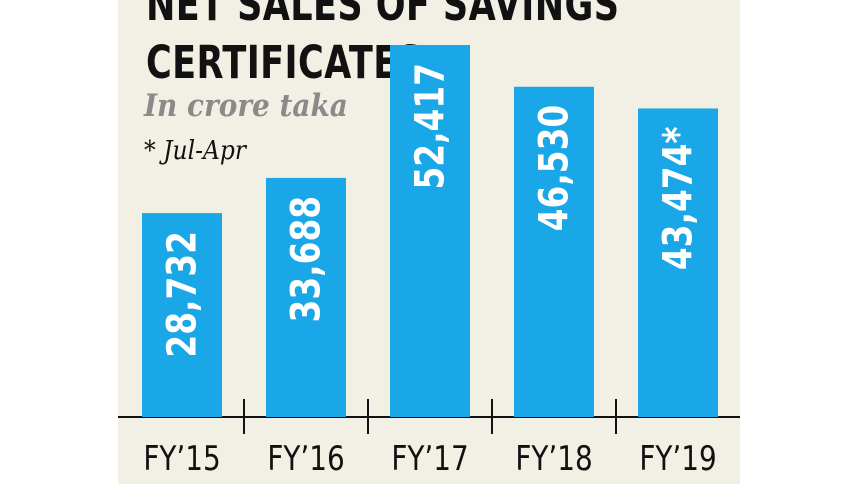 The height and width of the screenshot is (484, 860). What do you see at coordinates (285, 62) in the screenshot?
I see `title-line-2: CERTIFICATES` at bounding box center [285, 62].